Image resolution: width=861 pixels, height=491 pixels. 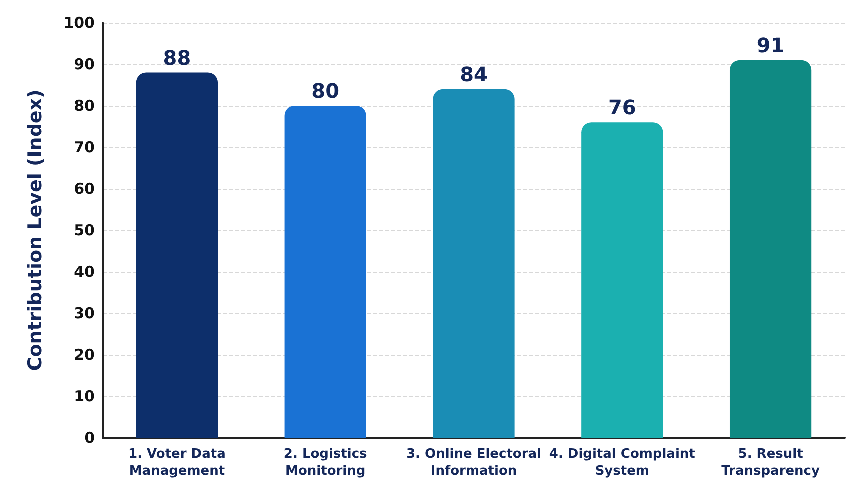 What do you see at coordinates (770, 45) in the screenshot?
I see `data-label: 91` at bounding box center [770, 45].